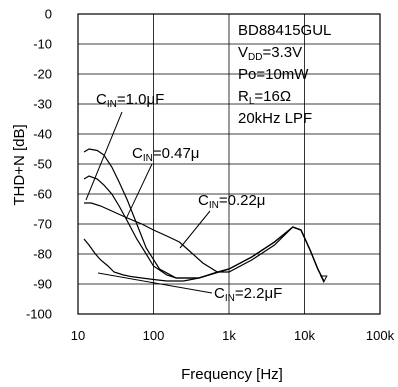  I want to click on y-tick-label: -100, so click(39, 314).